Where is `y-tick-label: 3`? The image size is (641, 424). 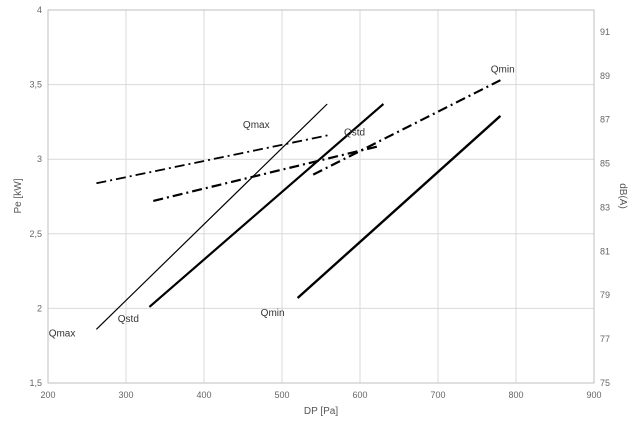 y-tick-label: 3 is located at coordinates (39, 159).